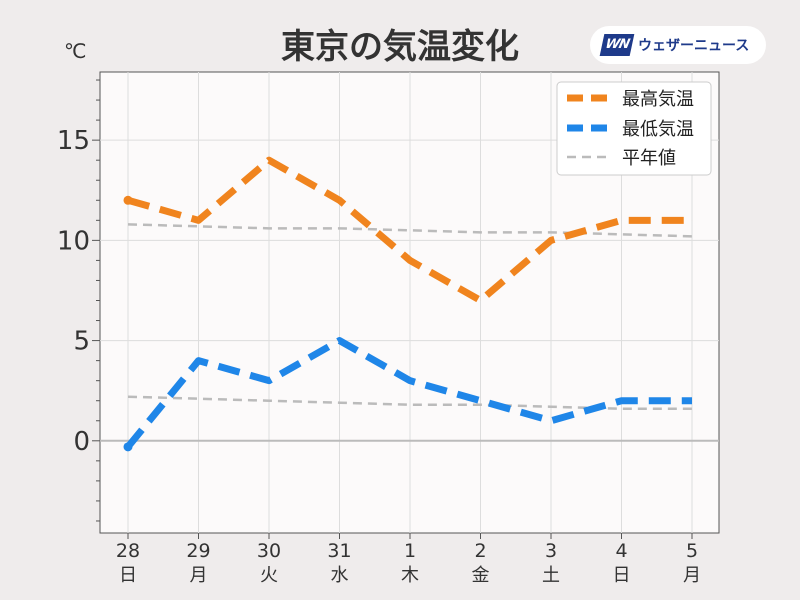 Image resolution: width=800 pixels, height=600 pixels. I want to click on x-tick-date: 4, so click(621, 551).